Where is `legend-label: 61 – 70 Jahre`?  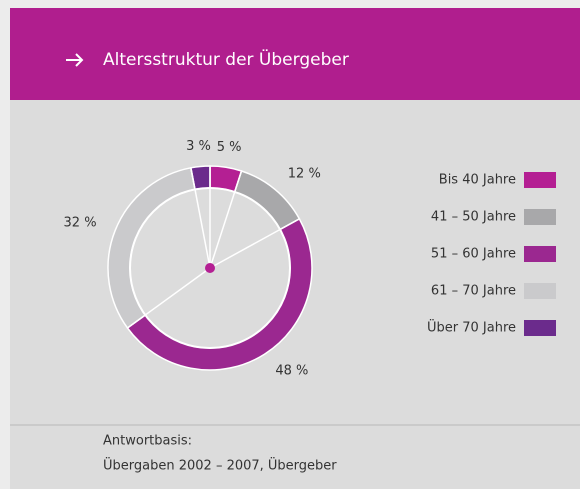 legend-label: 61 – 70 Jahre is located at coordinates (473, 291).